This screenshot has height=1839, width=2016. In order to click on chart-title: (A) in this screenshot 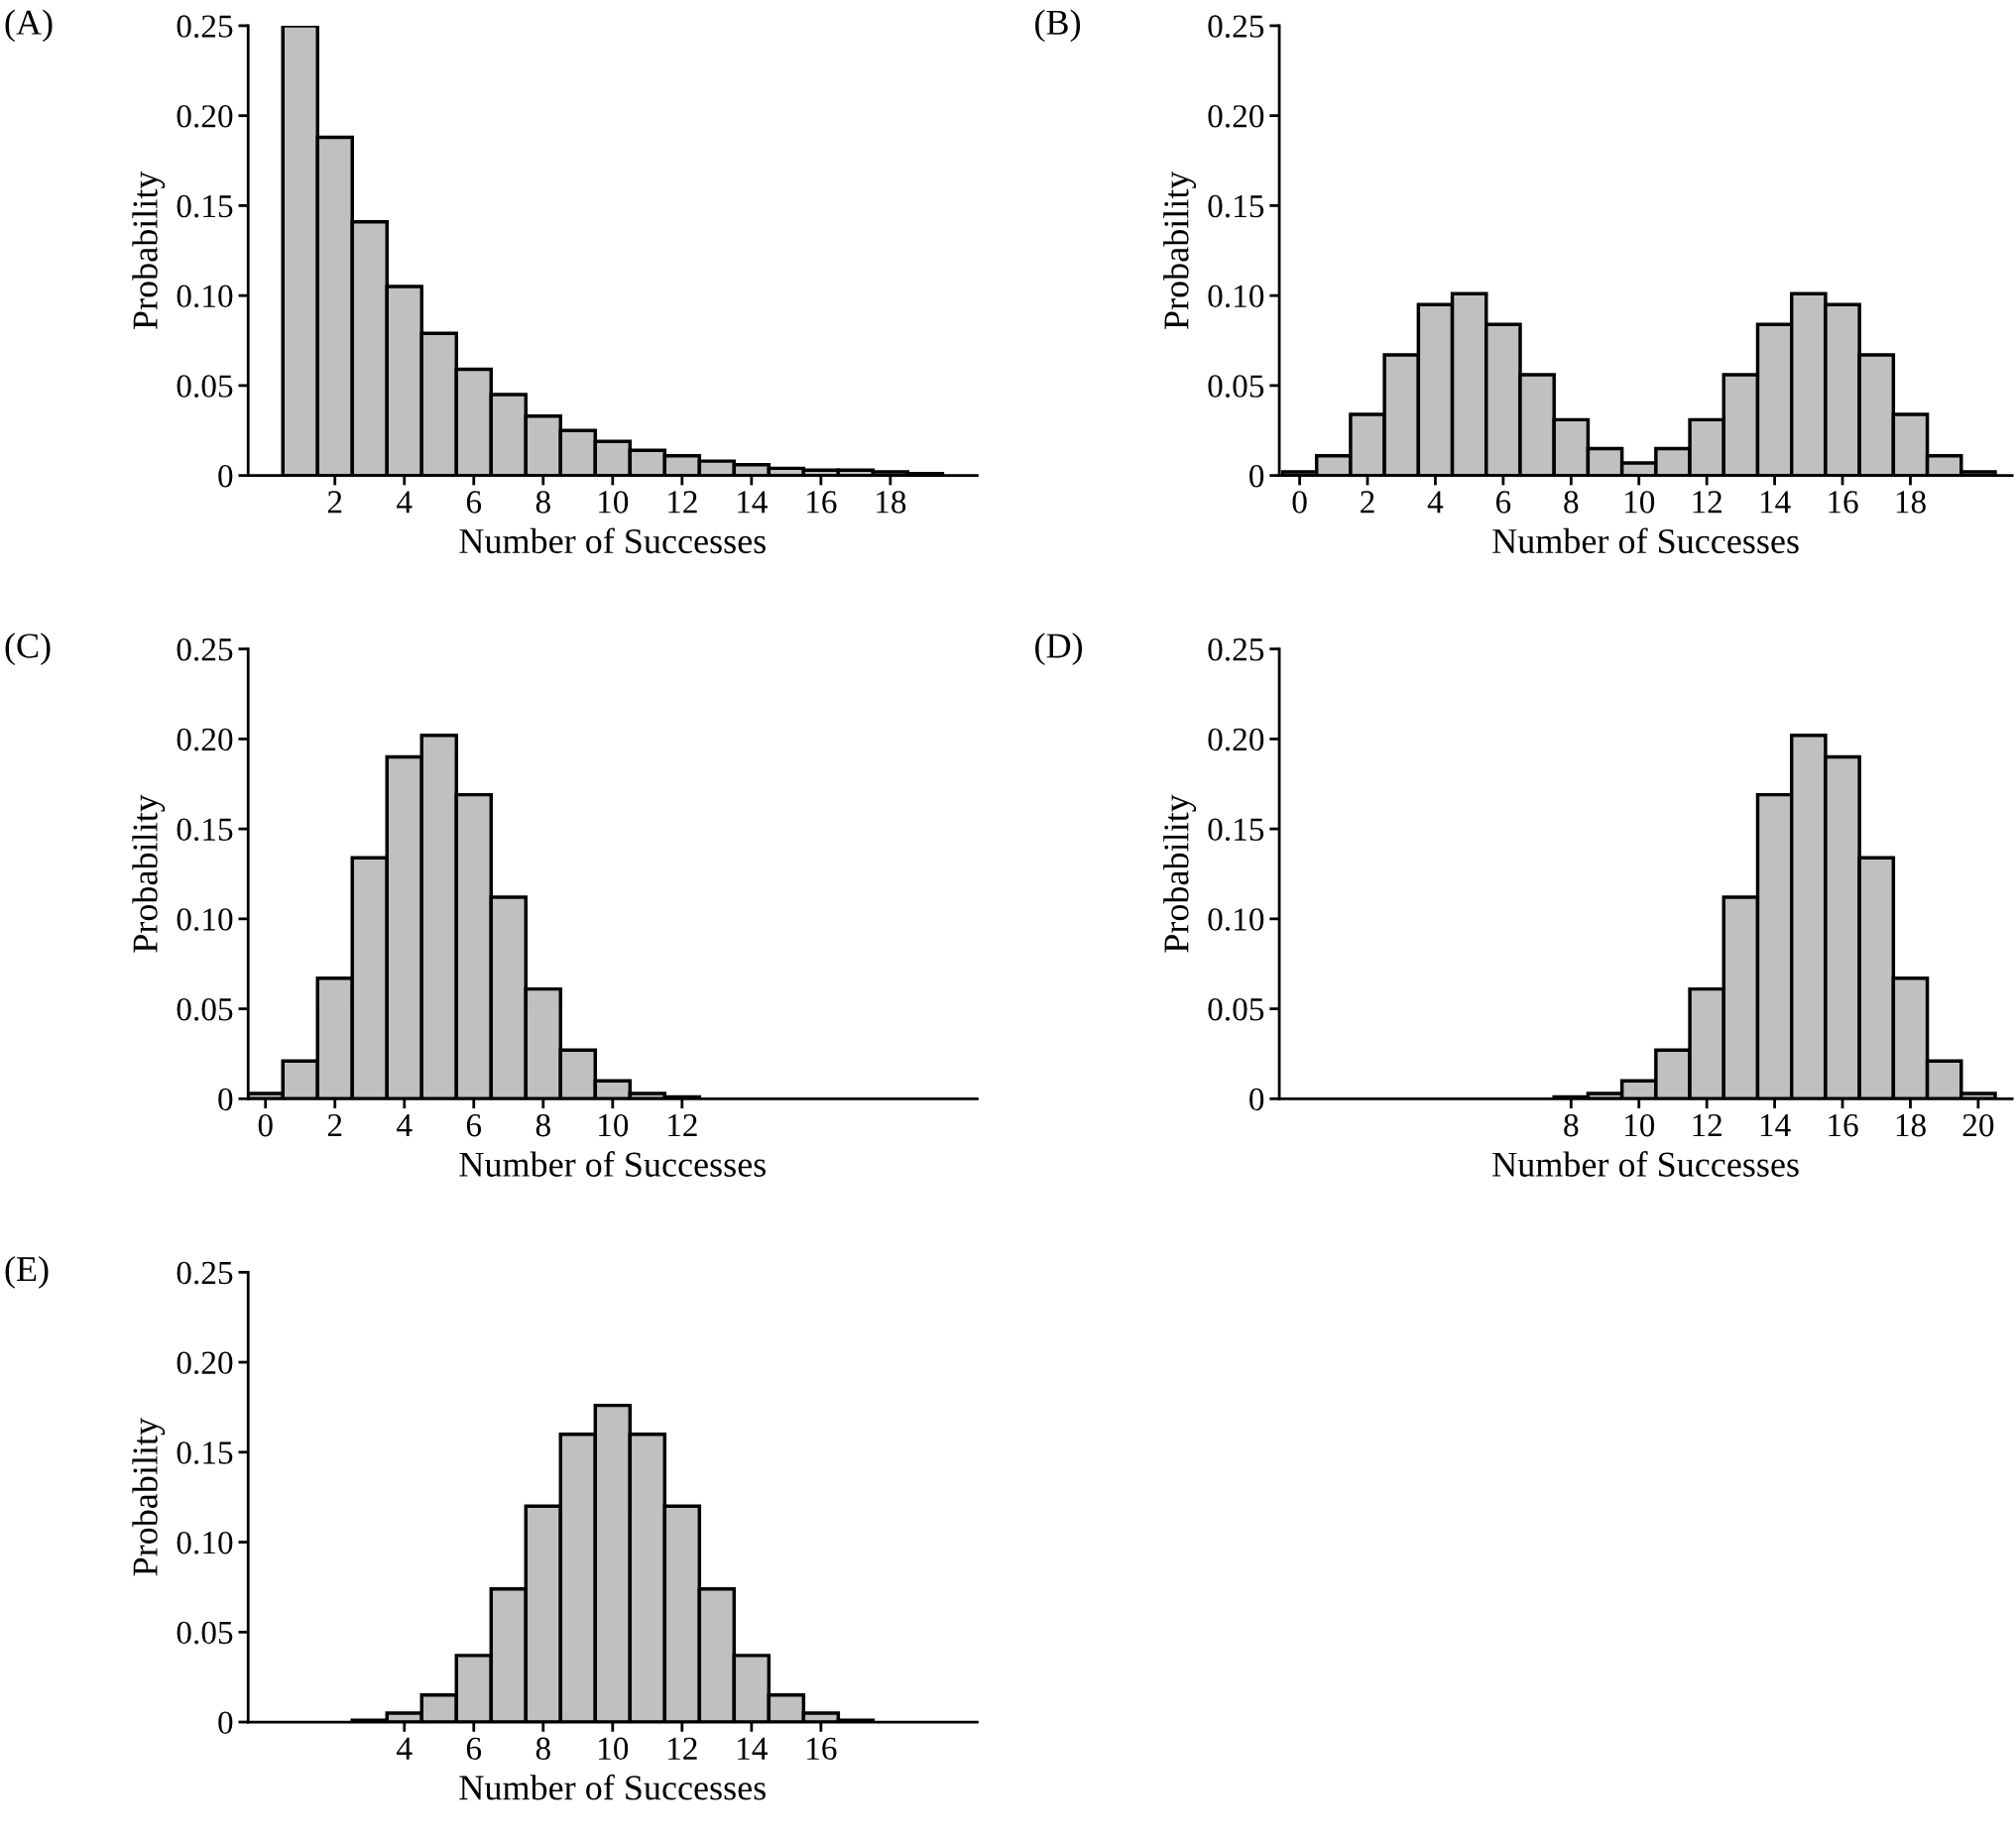, I will do `click(29, 26)`.